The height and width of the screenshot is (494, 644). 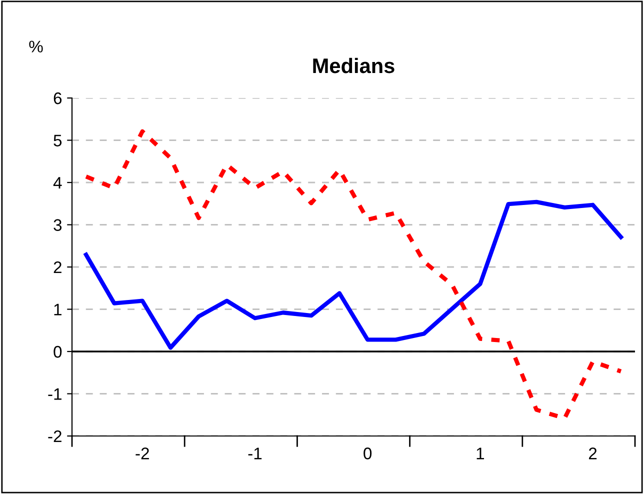 What do you see at coordinates (55, 436) in the screenshot?
I see `y-tick-label: -2` at bounding box center [55, 436].